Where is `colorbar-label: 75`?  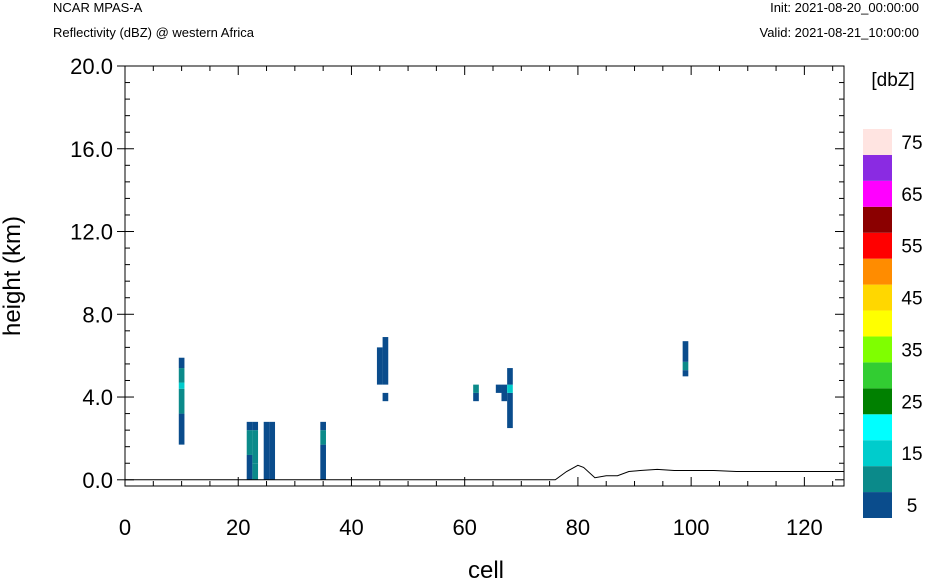
colorbar-label: 75 is located at coordinates (911, 143).